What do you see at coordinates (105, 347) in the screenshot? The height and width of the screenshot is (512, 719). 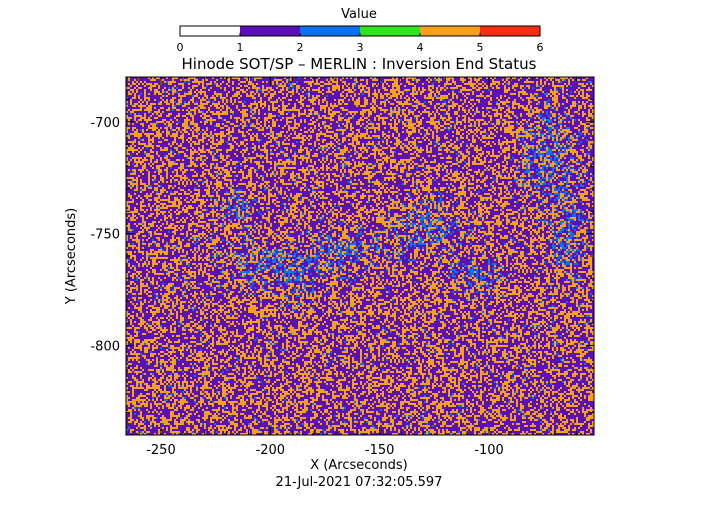 I see `y-tick-label: -800` at bounding box center [105, 347].